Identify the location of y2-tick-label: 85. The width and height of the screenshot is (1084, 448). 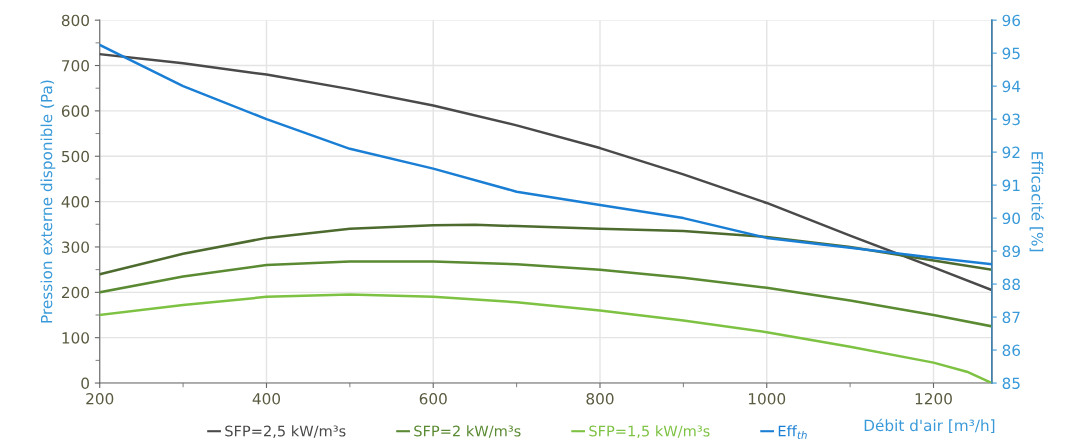
(1011, 383).